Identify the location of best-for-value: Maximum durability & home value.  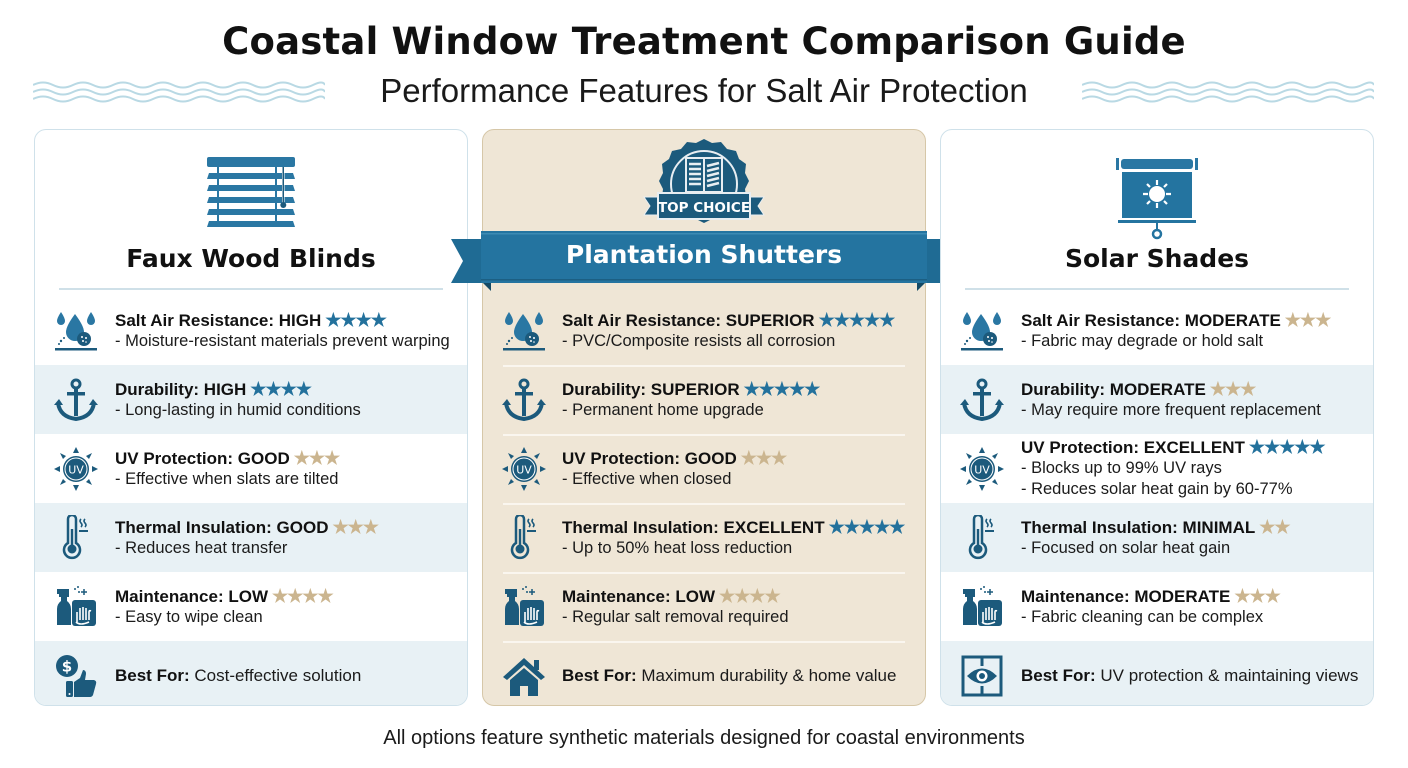
(769, 675).